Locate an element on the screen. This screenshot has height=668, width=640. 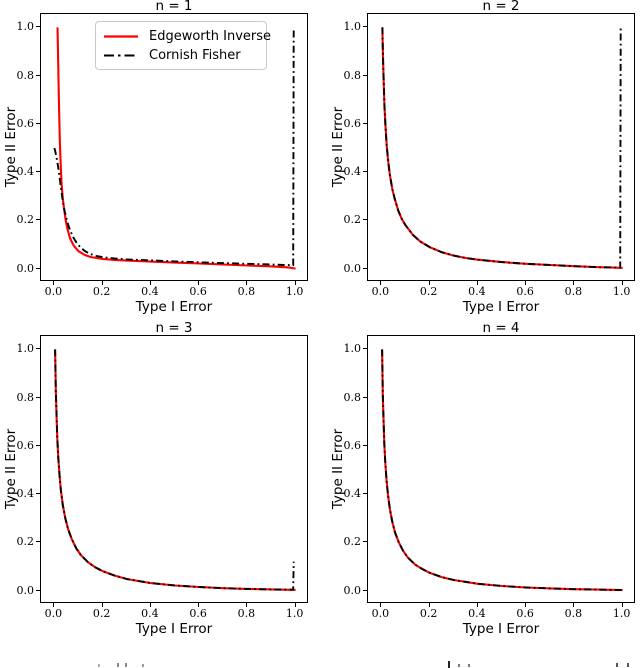
legend-entry-cornish-fisher: Cornish Fisher is located at coordinates (181, 55).